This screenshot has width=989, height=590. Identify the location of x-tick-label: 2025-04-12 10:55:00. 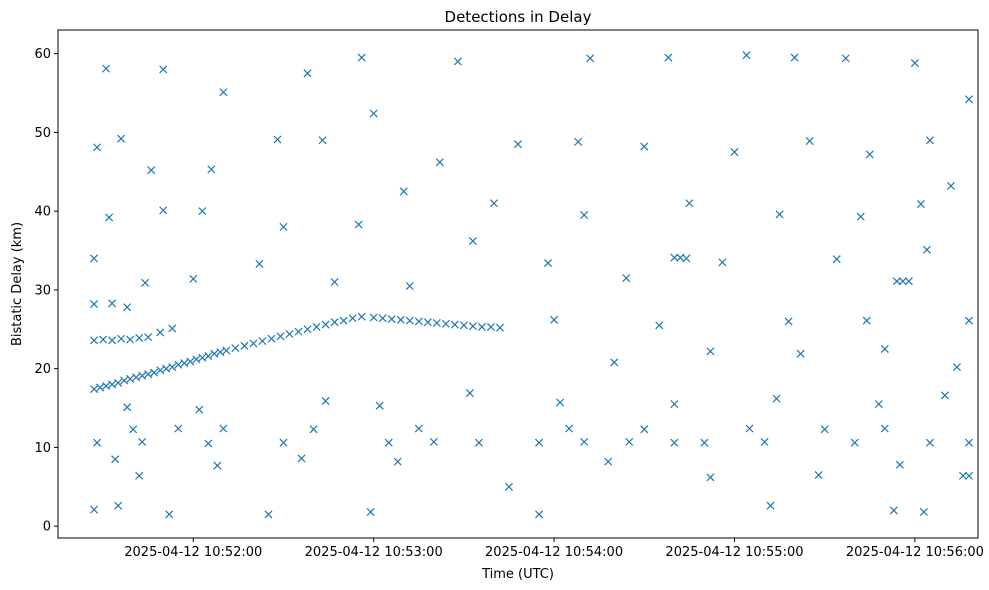
(734, 552).